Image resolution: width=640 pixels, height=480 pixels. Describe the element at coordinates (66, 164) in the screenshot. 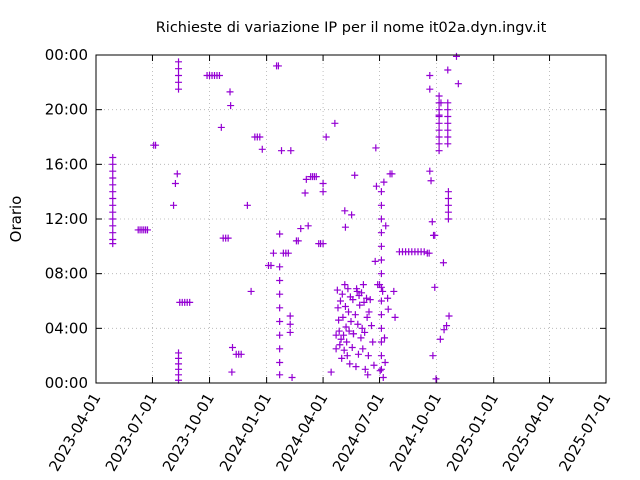

I see `y-tick-label: 16:00` at that location.